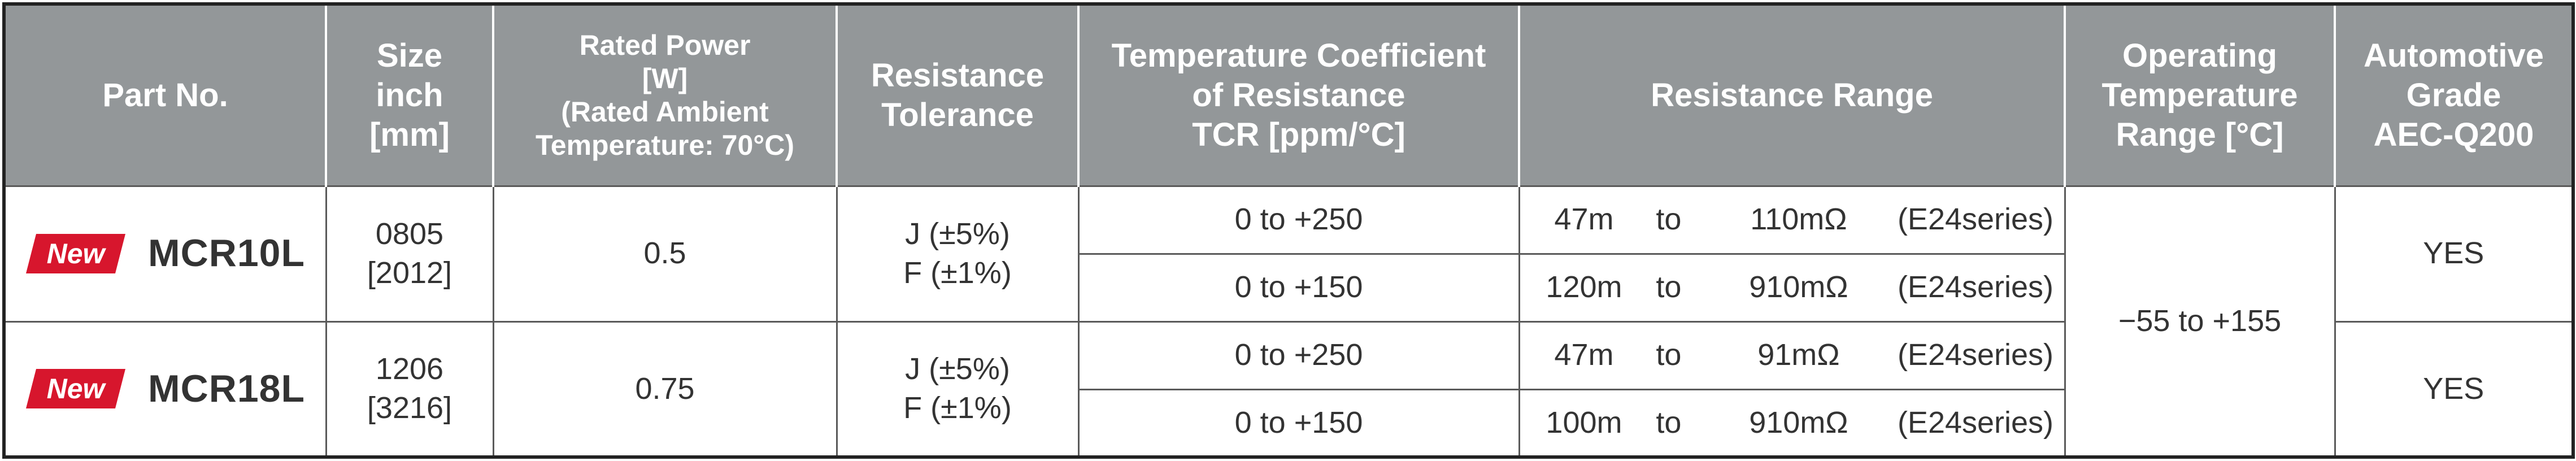  What do you see at coordinates (409, 389) in the screenshot?
I see `size-cell: 1206 [3216]` at bounding box center [409, 389].